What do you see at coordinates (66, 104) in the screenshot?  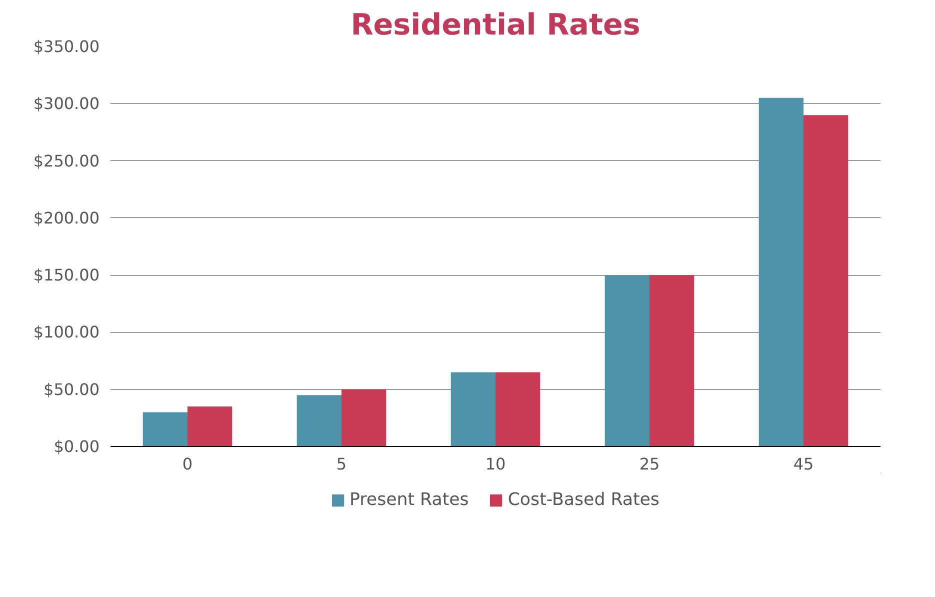 I see `y-tick-label: $300.00` at bounding box center [66, 104].